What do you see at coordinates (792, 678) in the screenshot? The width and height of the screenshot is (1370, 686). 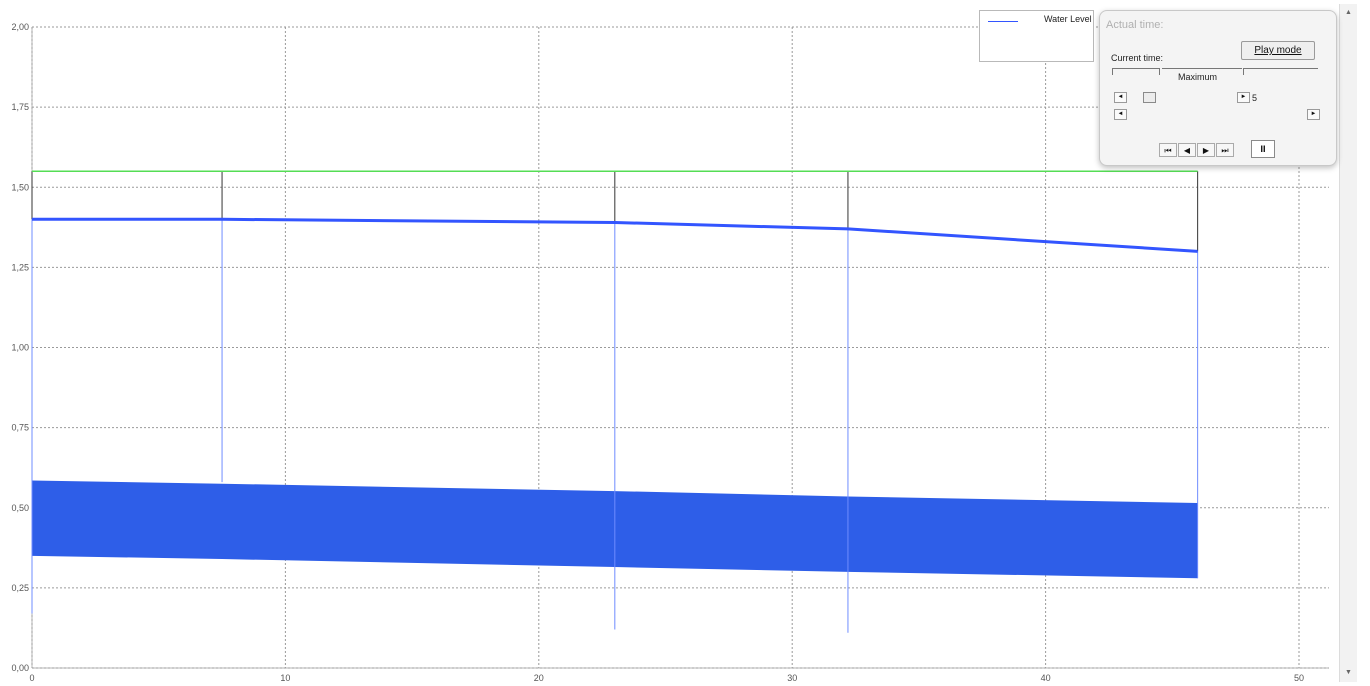 I see `x-tick-label: 30` at bounding box center [792, 678].